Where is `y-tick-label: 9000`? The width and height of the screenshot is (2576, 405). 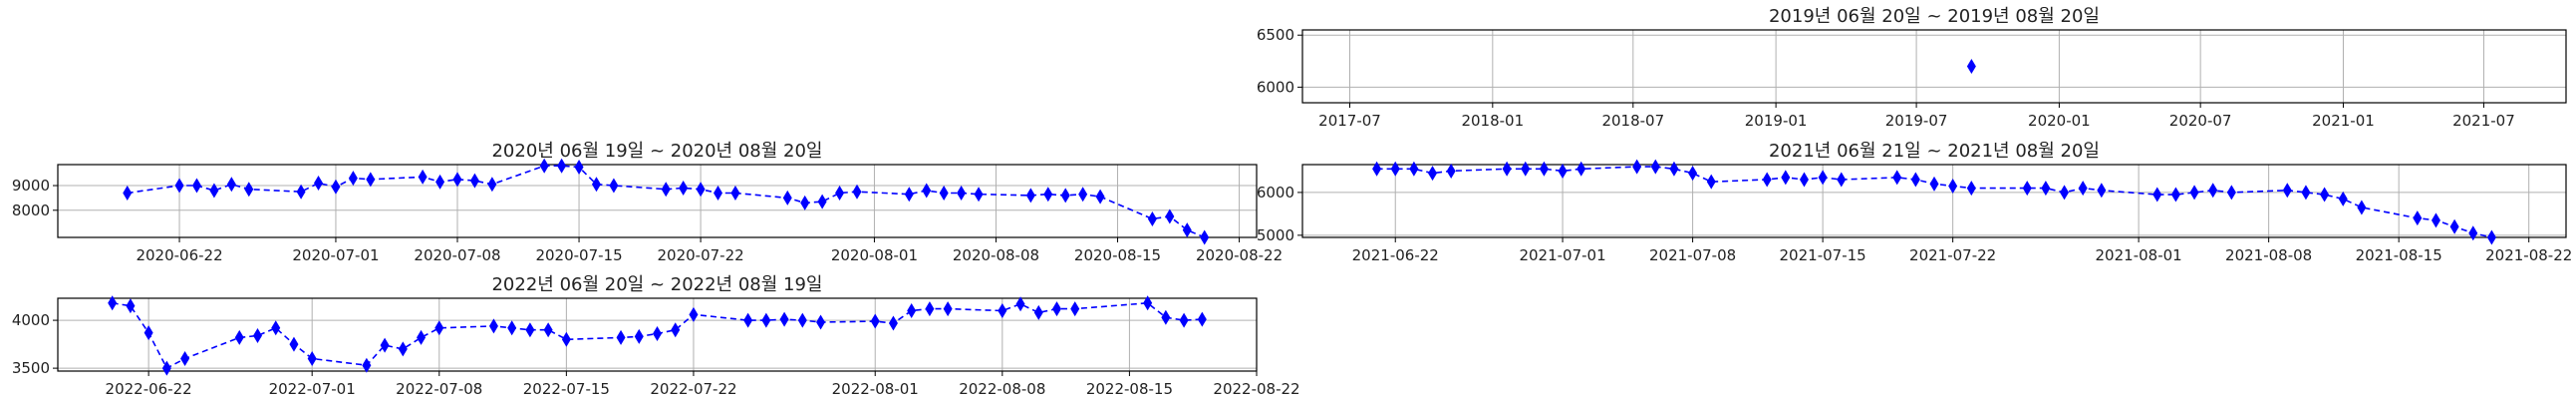
y-tick-label: 9000 is located at coordinates (31, 186).